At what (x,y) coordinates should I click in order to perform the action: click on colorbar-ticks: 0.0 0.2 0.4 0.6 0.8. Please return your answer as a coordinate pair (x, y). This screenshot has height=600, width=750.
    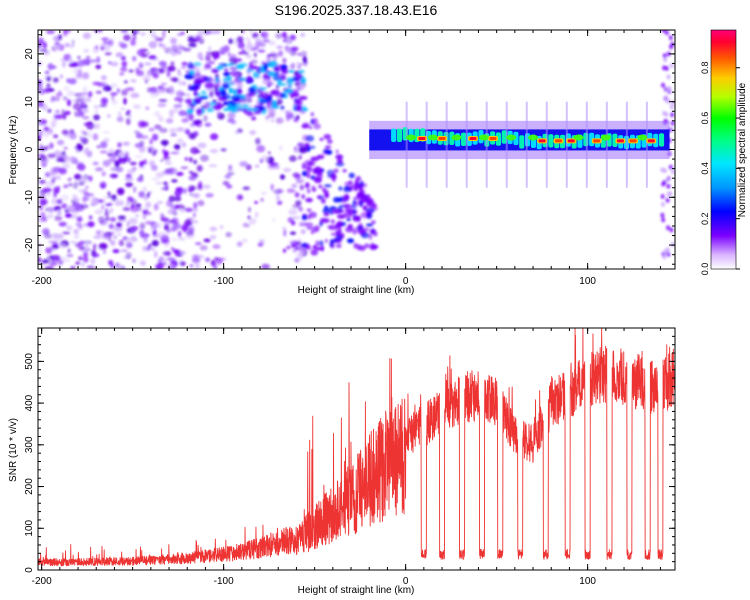
    Looking at the image, I should click on (720, 168).